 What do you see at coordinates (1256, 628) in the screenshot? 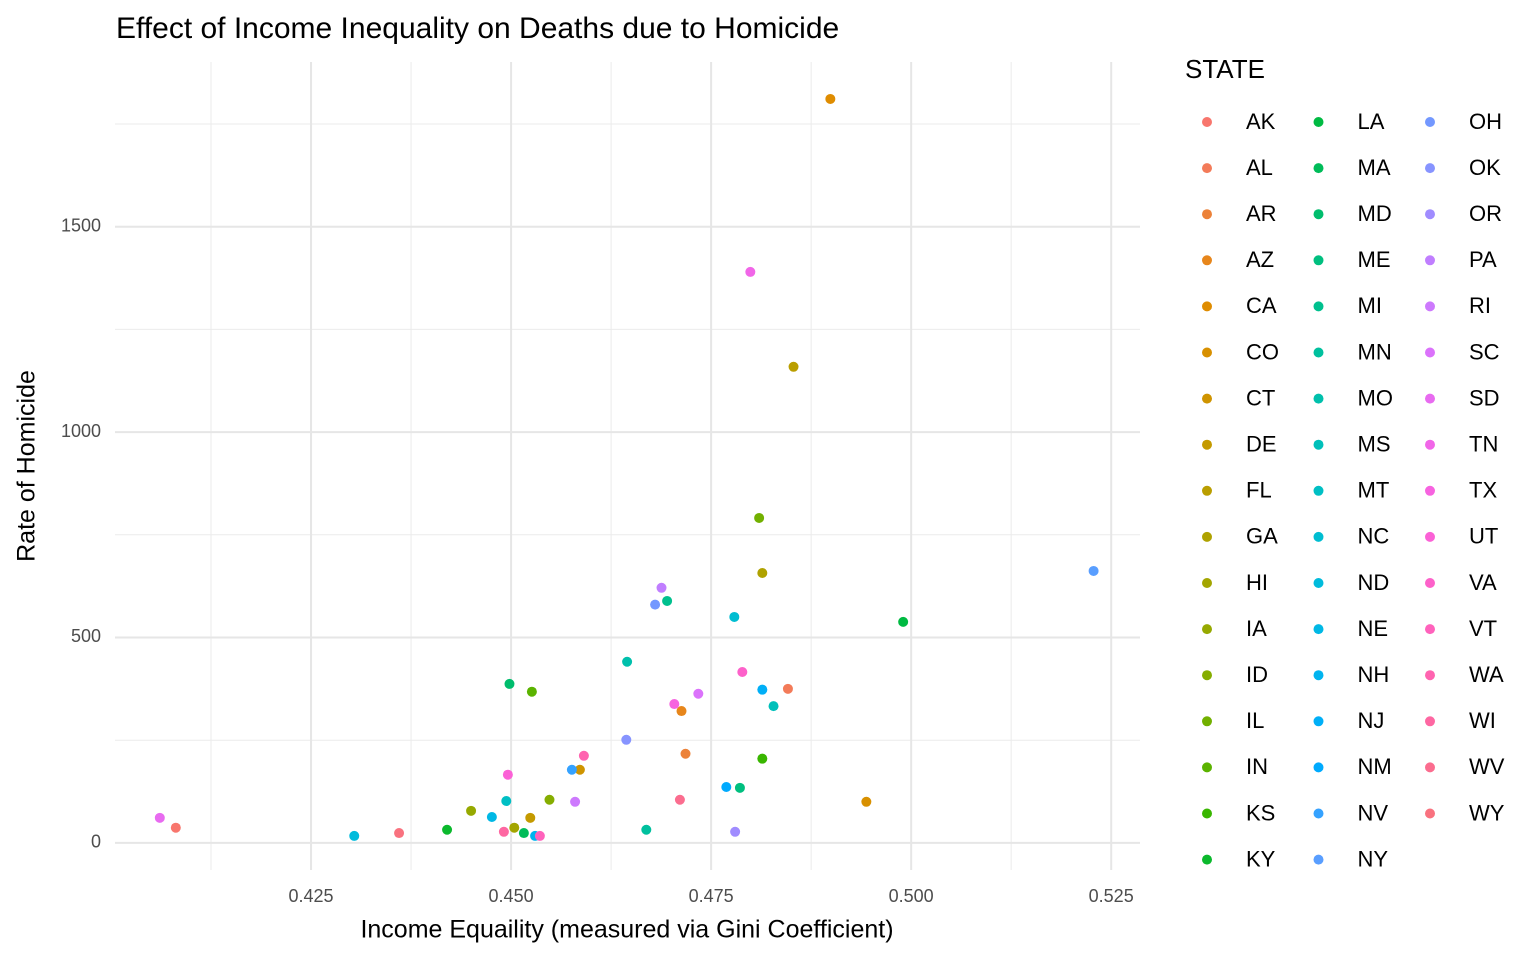
I see `legend-label: IA` at bounding box center [1256, 628].